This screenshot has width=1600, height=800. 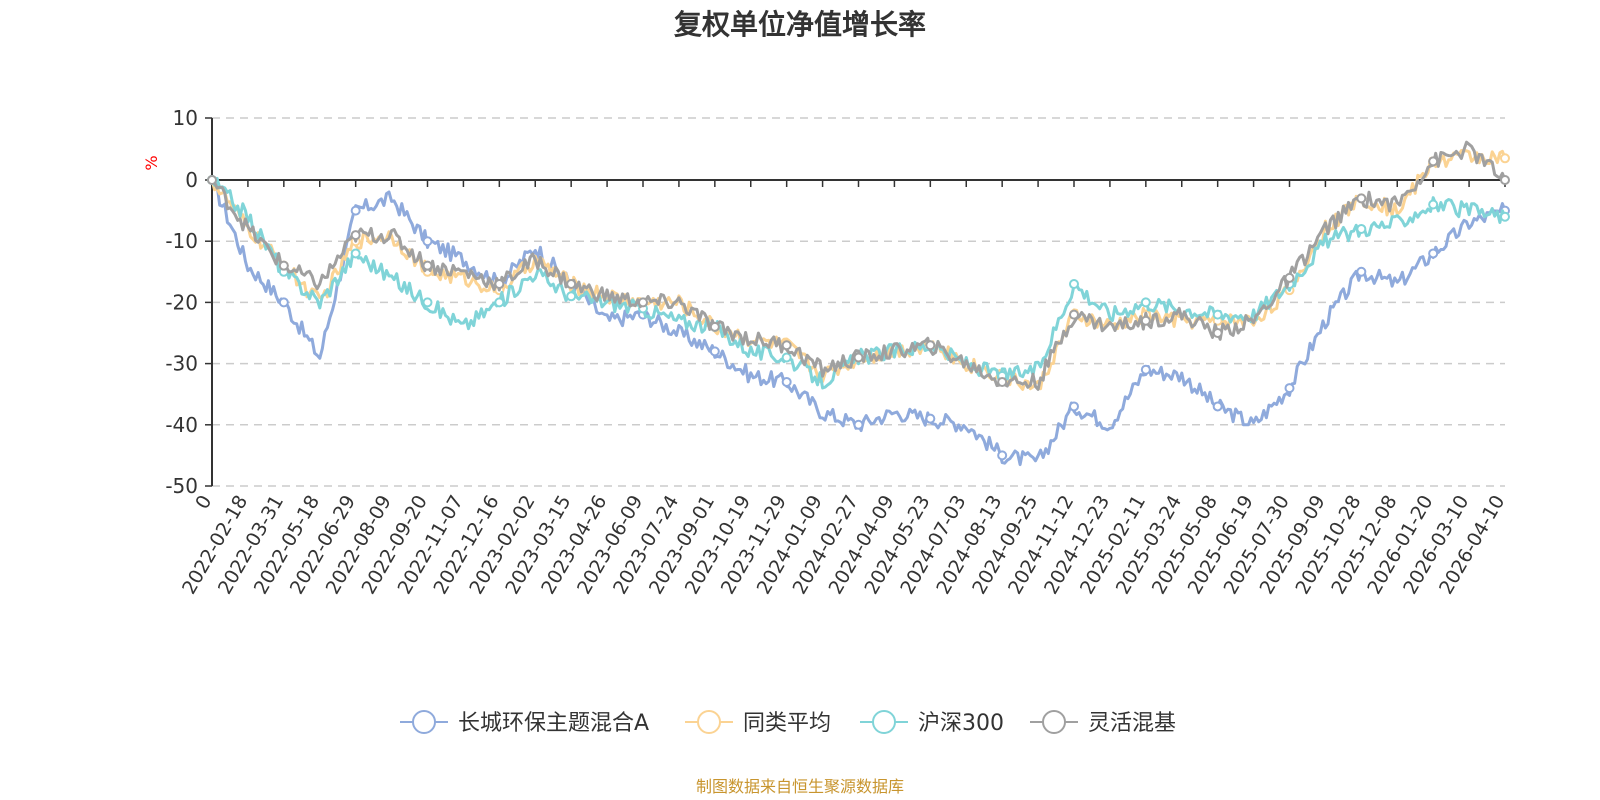 I want to click on y-axis-unit: %, so click(x=151, y=162).